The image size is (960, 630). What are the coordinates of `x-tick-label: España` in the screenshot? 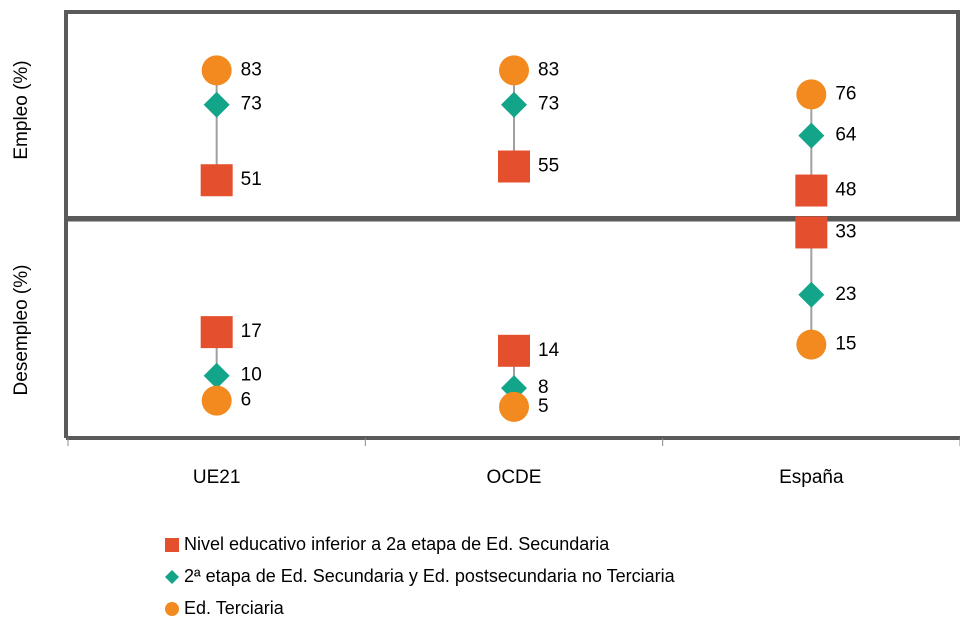 It's located at (811, 477).